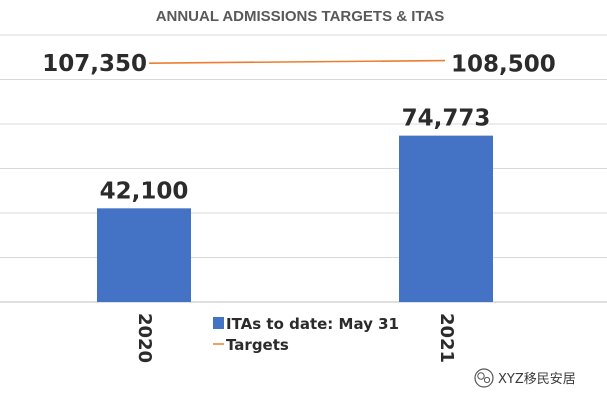 The image size is (607, 402). Describe the element at coordinates (257, 345) in the screenshot. I see `legend-label-line: Targets` at that location.